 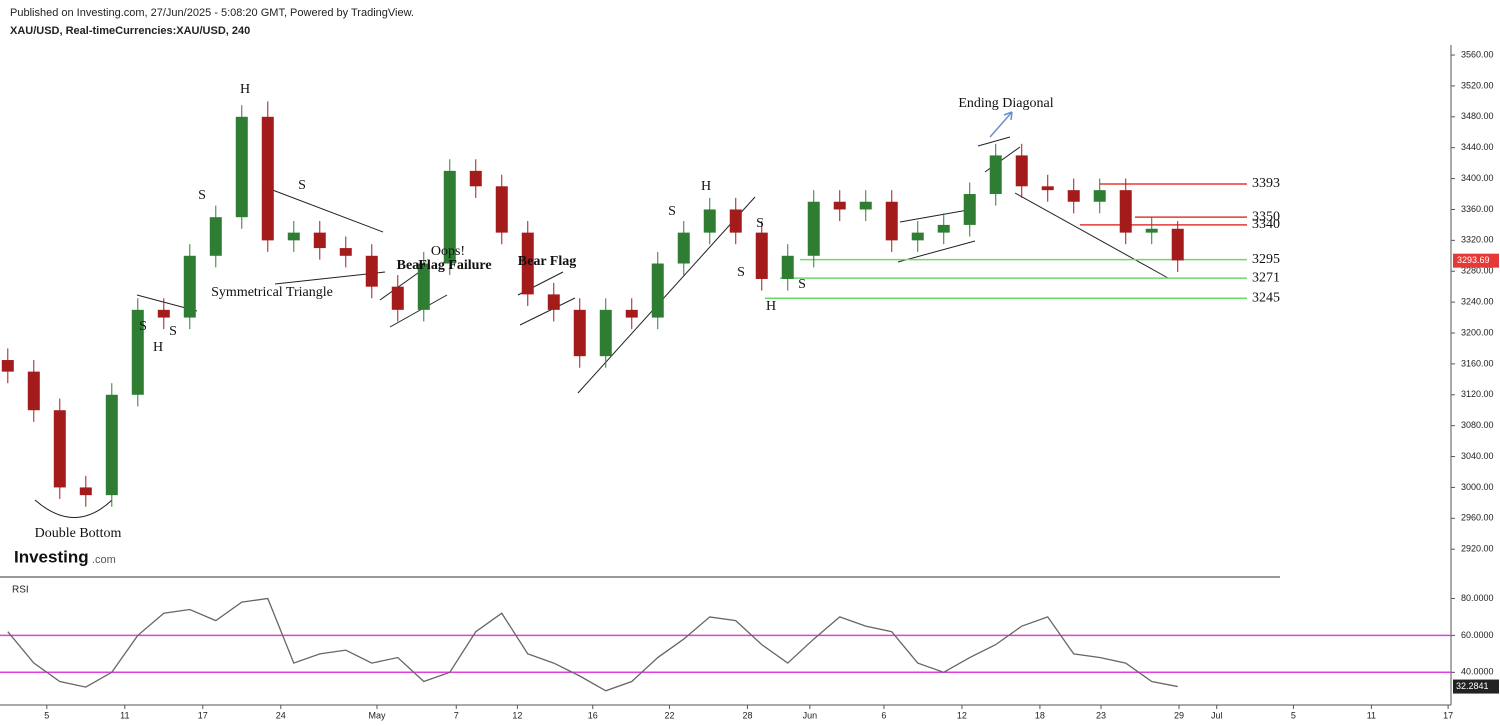 I want to click on last-price-tag, so click(x=1476, y=260).